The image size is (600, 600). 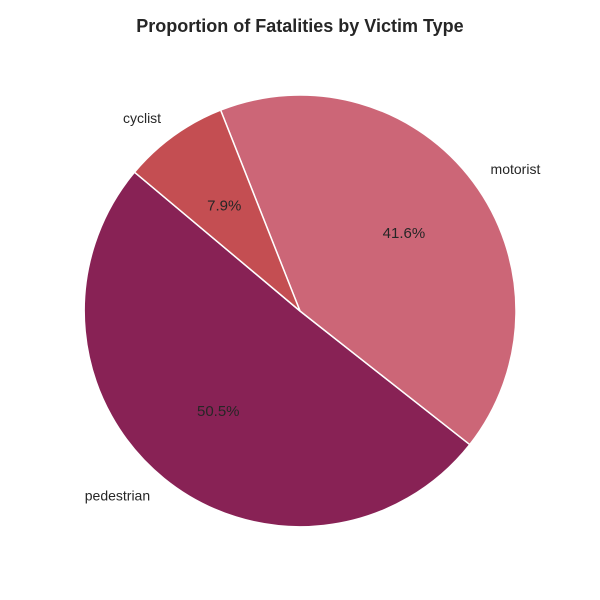 What do you see at coordinates (299, 26) in the screenshot?
I see `chart-title: Proportion of Fatalities by Victim Type` at bounding box center [299, 26].